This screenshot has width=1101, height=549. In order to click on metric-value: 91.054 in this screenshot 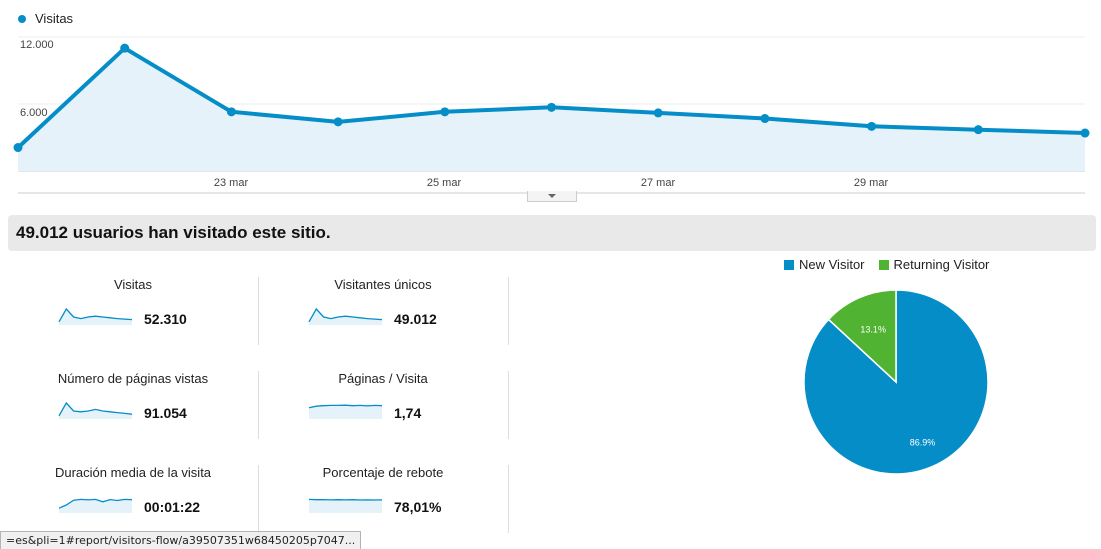, I will do `click(165, 413)`.